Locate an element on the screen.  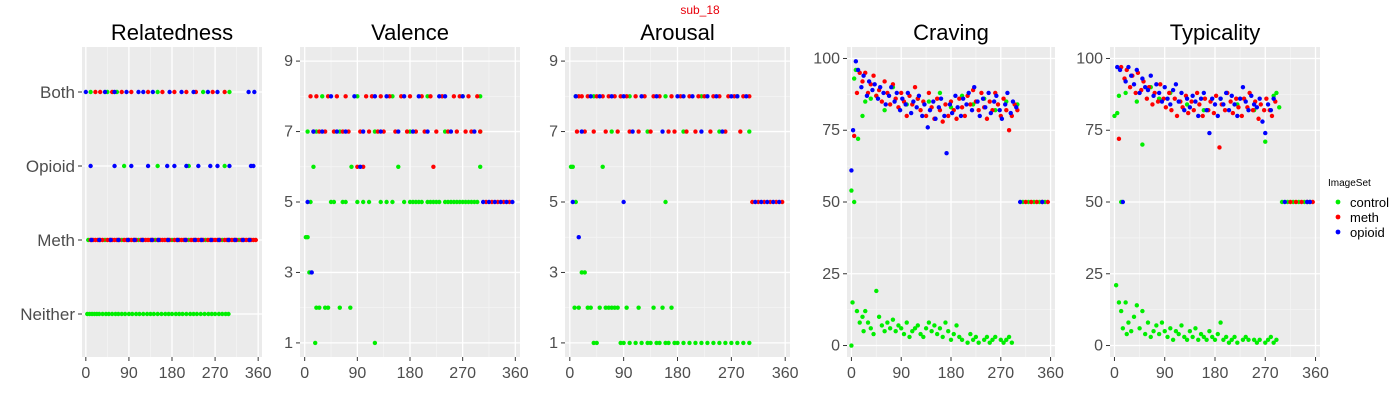
x-tick-label: 90 is located at coordinates (901, 373).